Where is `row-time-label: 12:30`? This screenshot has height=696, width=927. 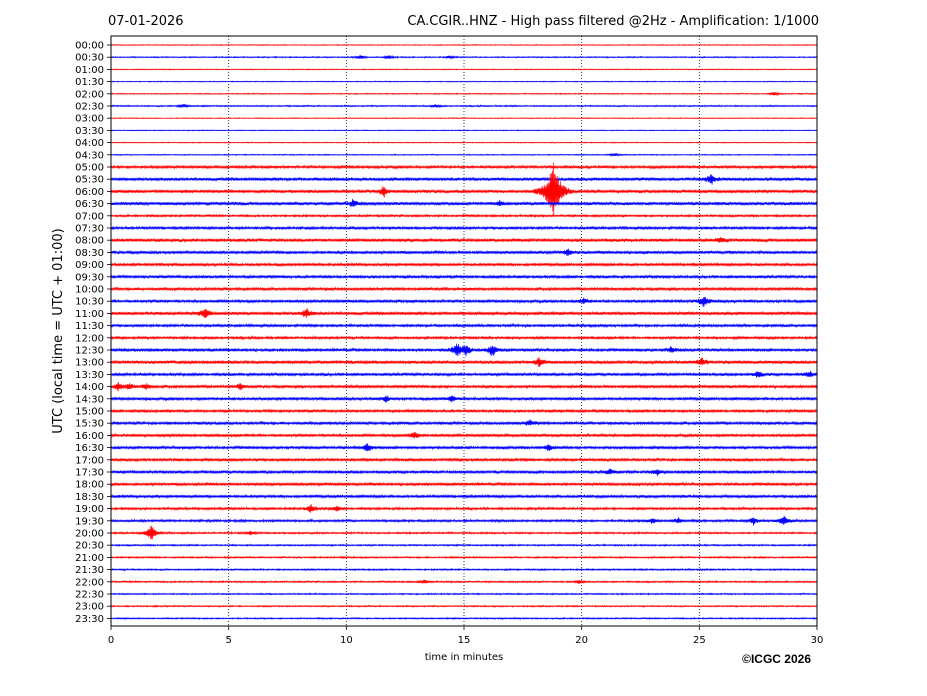
row-time-label: 12:30 is located at coordinates (89, 351).